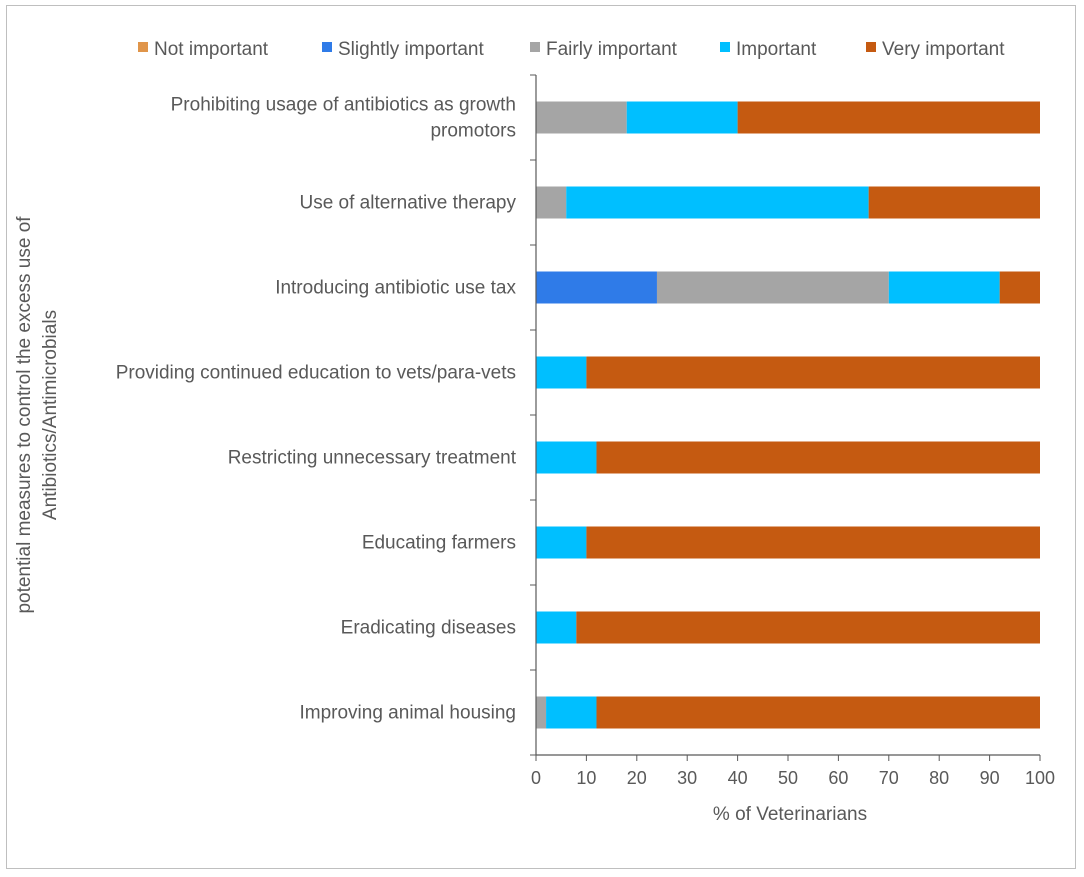 This screenshot has height=877, width=1084. I want to click on x-tick-label-5: 50, so click(788, 778).